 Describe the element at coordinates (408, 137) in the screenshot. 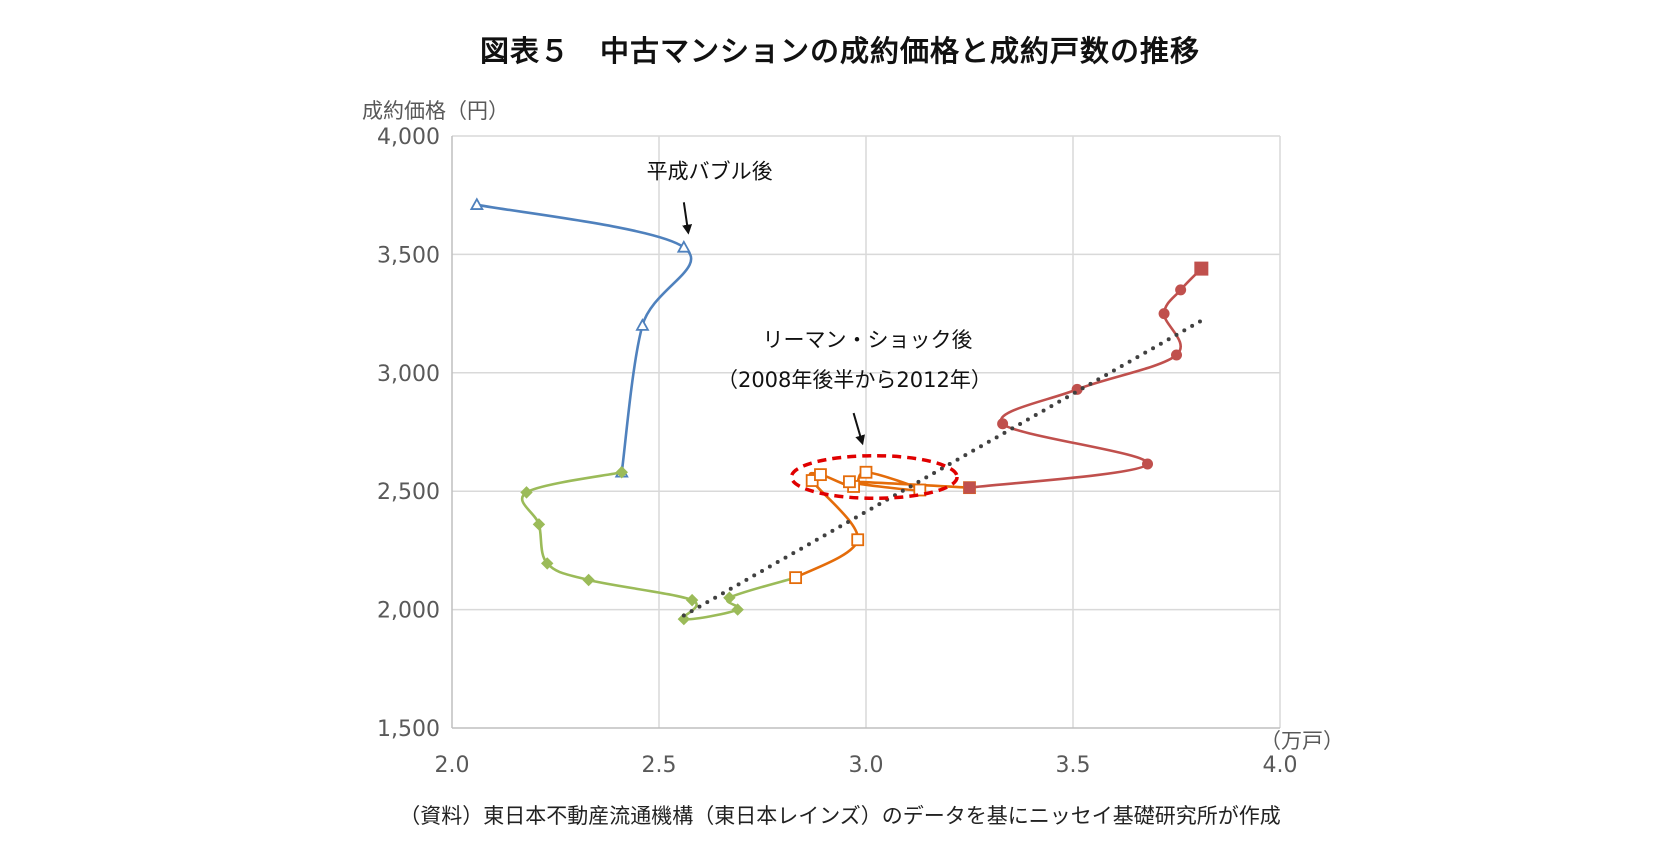

I see `y-tick-label: 4,000` at that location.